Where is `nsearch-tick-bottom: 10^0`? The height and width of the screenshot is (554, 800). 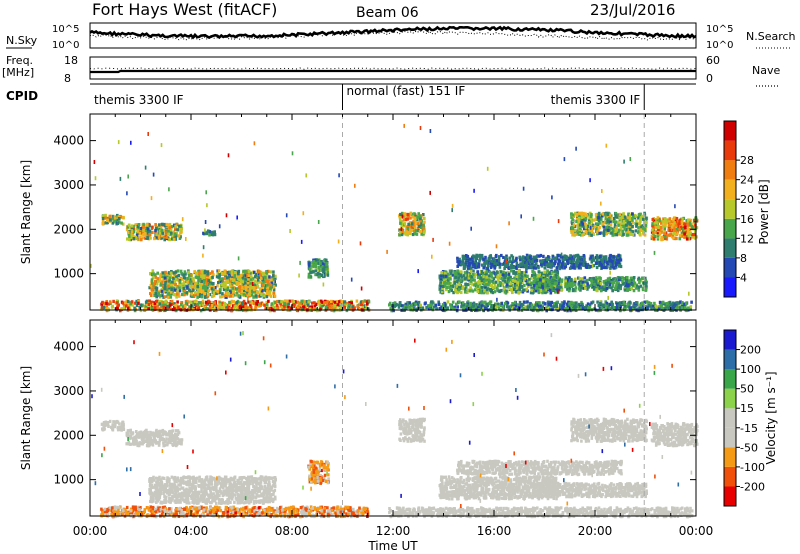
nsearch-tick-bottom: 10^0 is located at coordinates (719, 45).